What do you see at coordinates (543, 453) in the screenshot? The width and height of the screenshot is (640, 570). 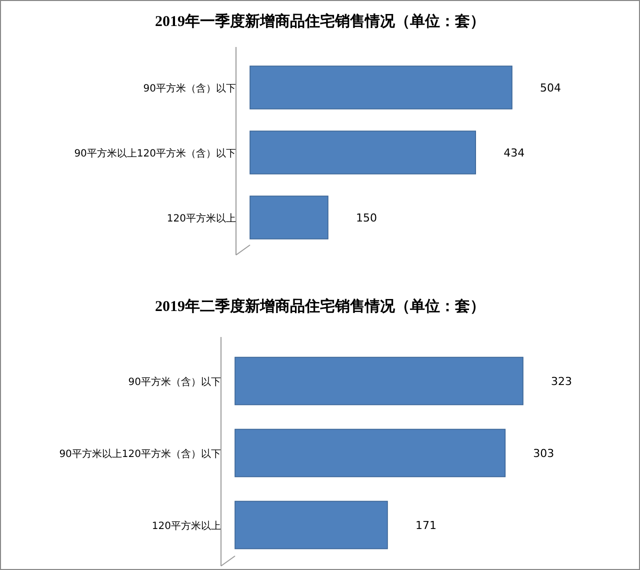 I see `data-label: 303` at bounding box center [543, 453].